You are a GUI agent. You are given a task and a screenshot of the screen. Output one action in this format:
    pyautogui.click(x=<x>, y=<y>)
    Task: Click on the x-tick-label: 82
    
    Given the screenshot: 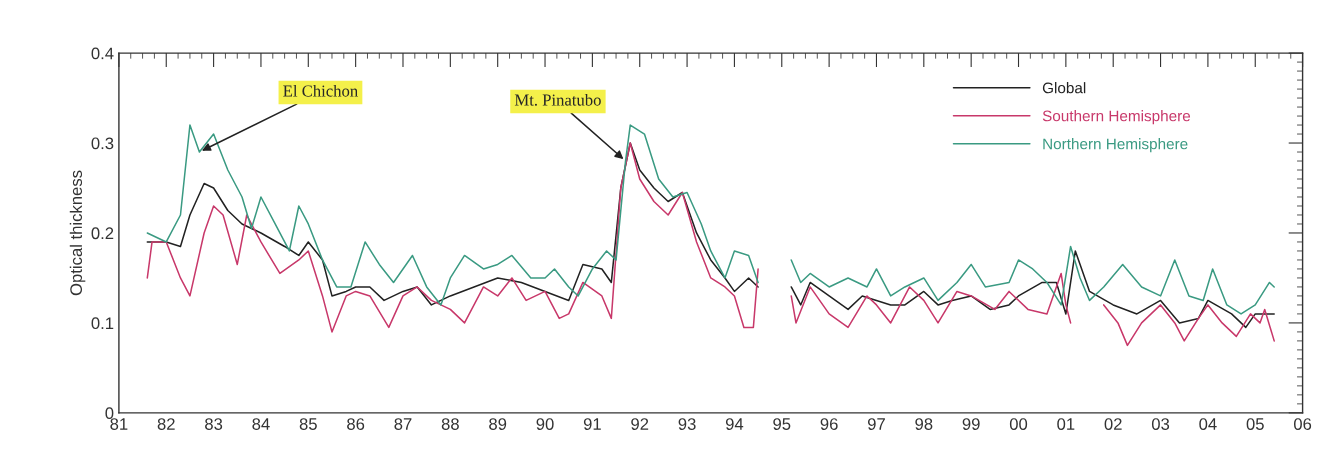 What is the action you would take?
    pyautogui.click(x=166, y=424)
    